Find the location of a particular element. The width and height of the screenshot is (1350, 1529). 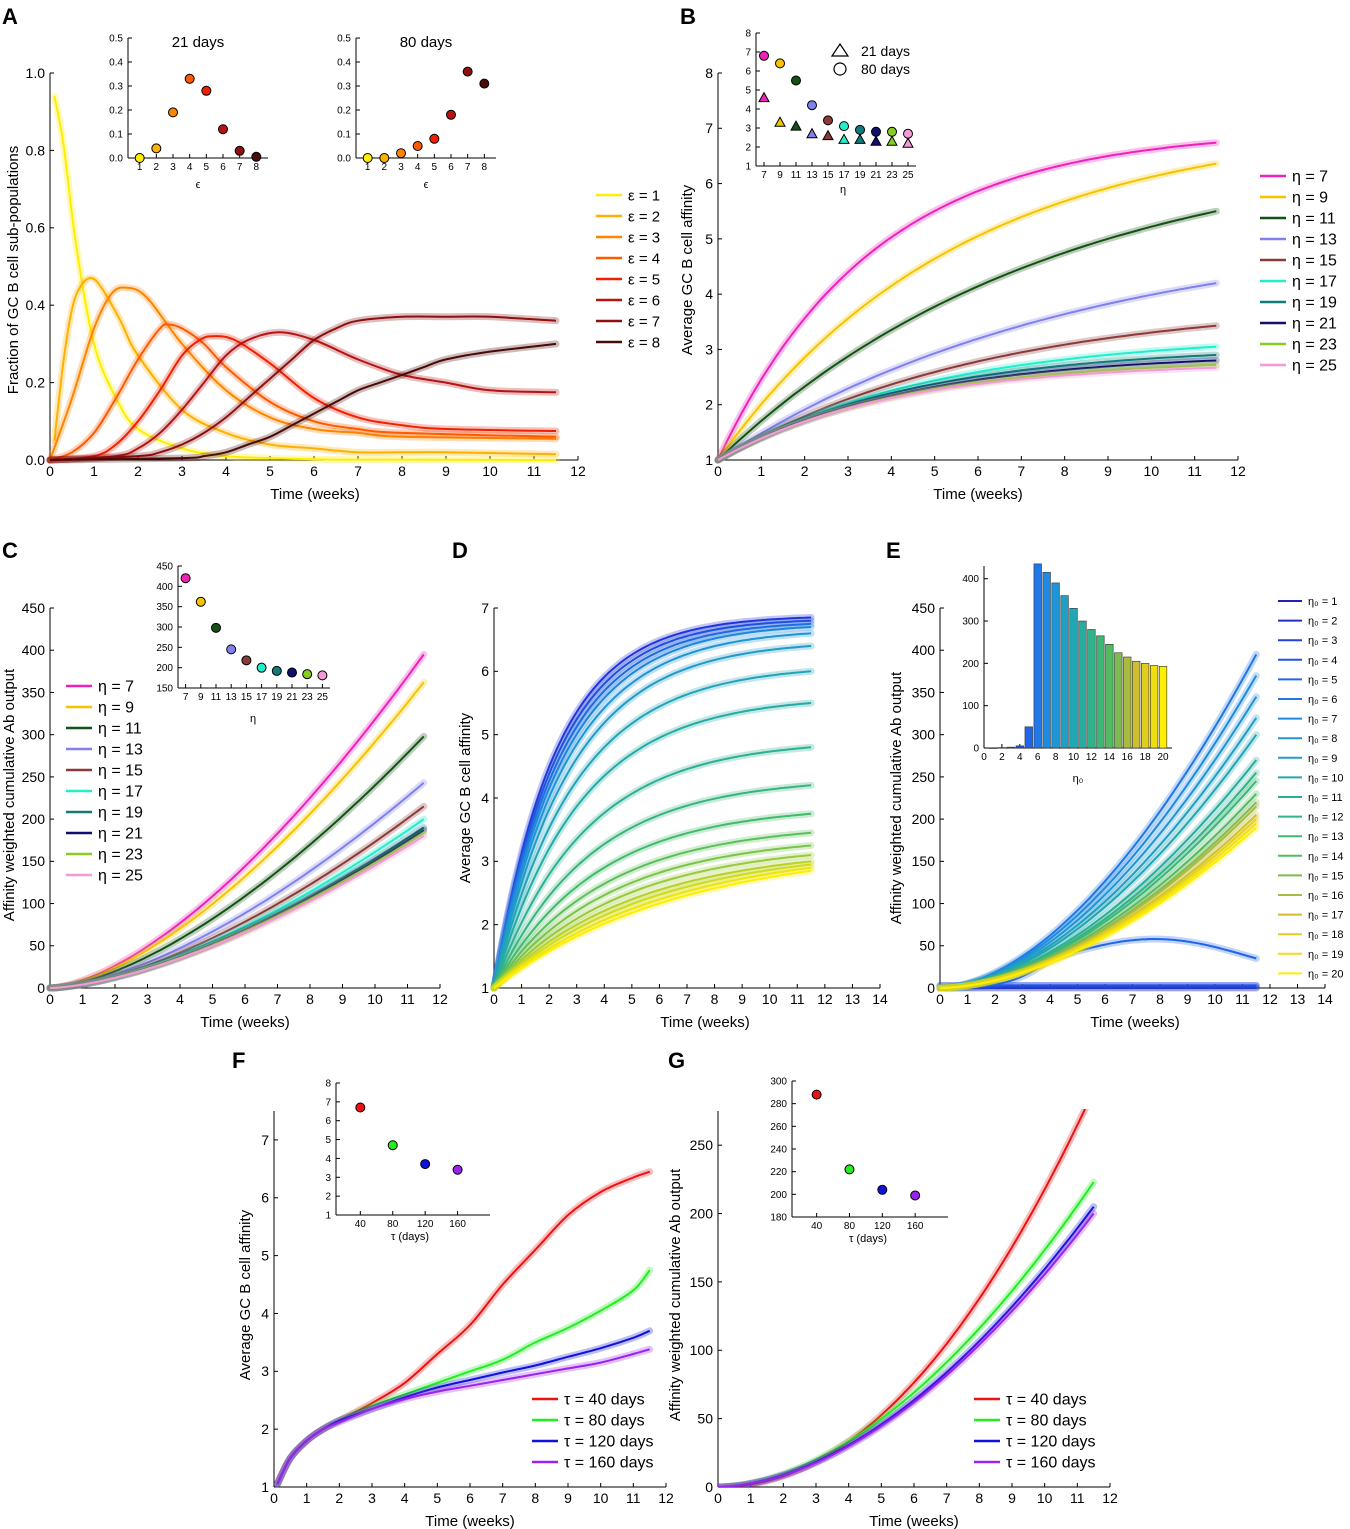

legend-label: η = 7 is located at coordinates (116, 687).